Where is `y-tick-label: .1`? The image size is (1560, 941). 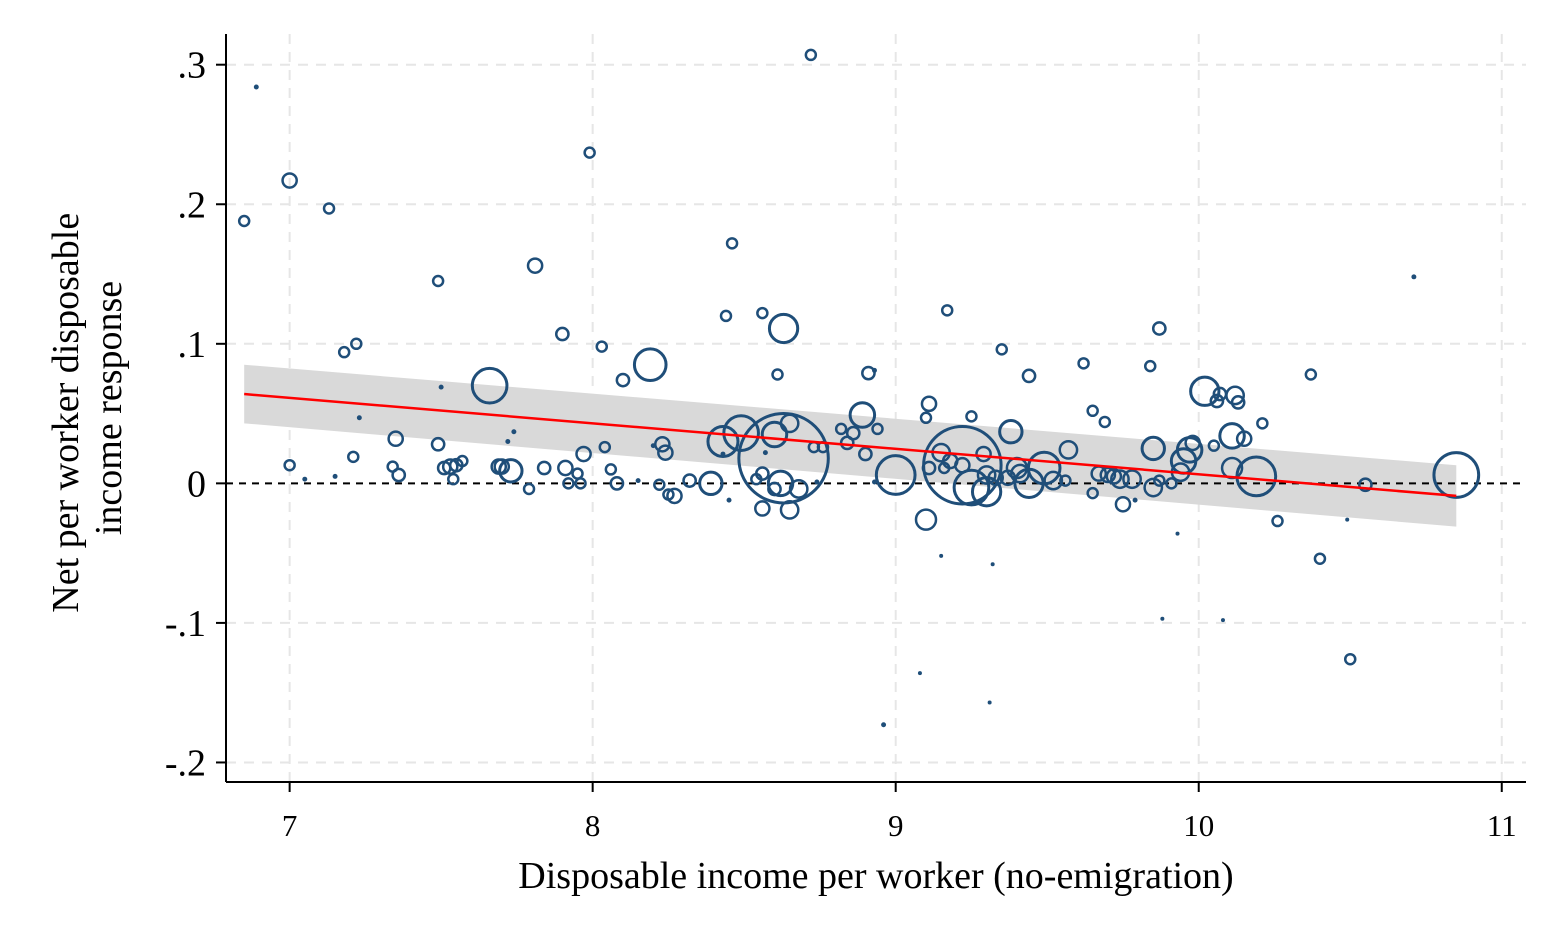
y-tick-label: .1 is located at coordinates (192, 345).